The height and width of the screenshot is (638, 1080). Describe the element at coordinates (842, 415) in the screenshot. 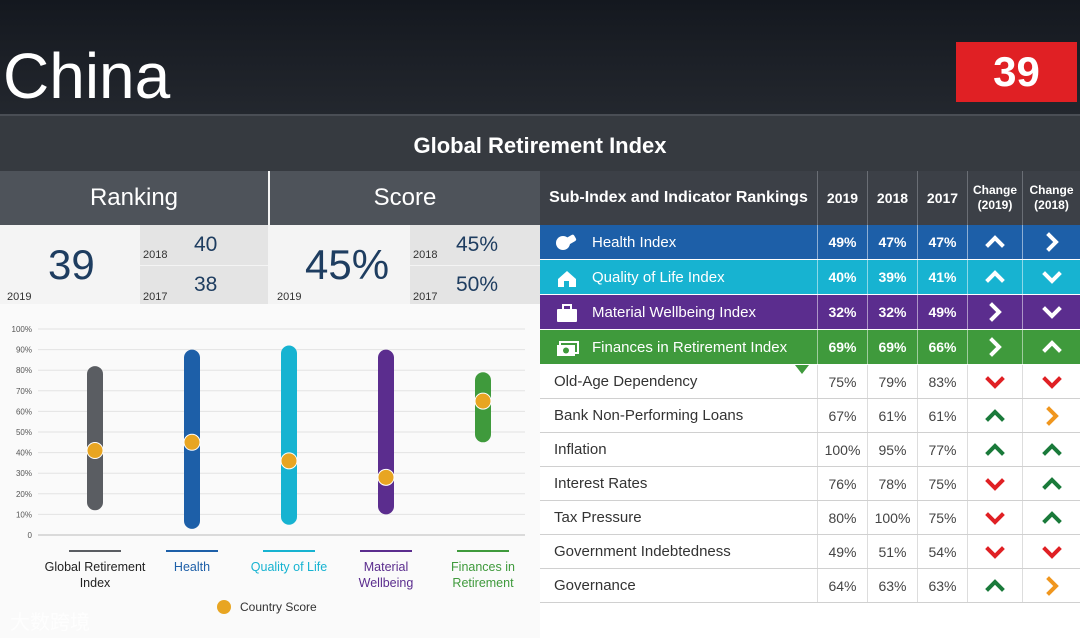

I see `cell-v2019: 67%` at that location.